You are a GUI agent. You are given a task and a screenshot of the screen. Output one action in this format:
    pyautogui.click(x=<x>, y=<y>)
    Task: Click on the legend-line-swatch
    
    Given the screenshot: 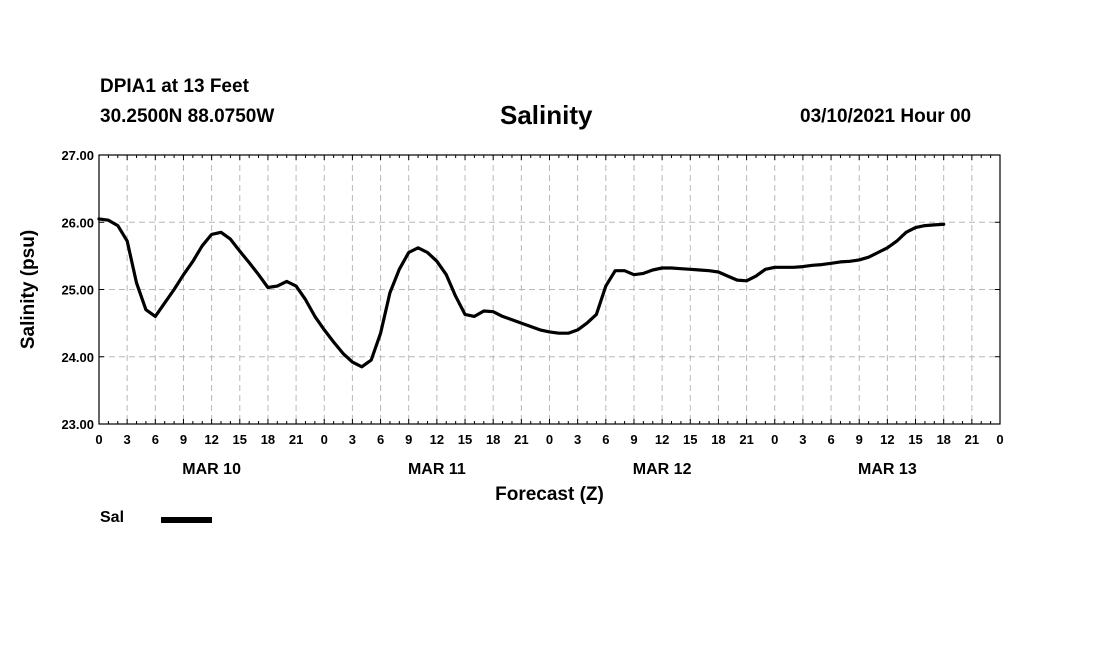 What is the action you would take?
    pyautogui.click(x=186, y=520)
    